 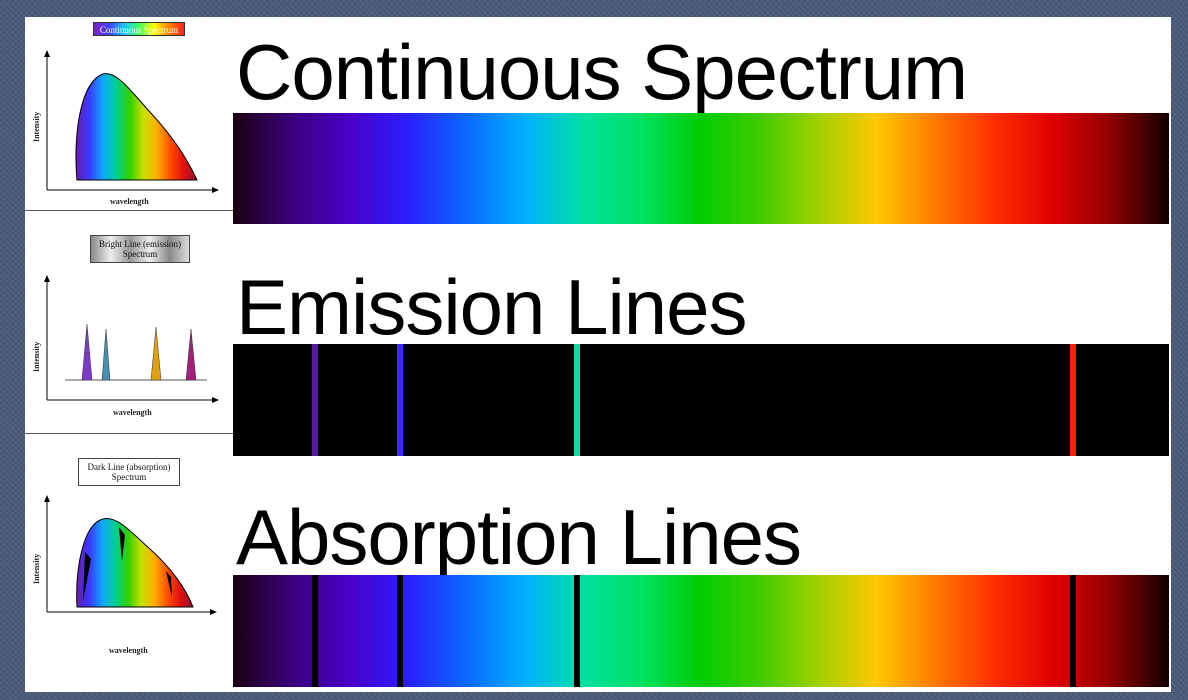 I want to click on absorption-curve, so click(x=135, y=563).